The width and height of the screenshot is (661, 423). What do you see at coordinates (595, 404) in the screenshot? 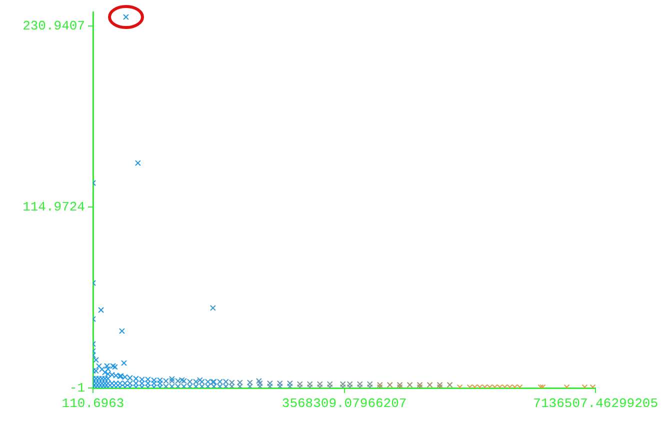
I see `x-tick-label: 7136507.46299205` at bounding box center [595, 404].